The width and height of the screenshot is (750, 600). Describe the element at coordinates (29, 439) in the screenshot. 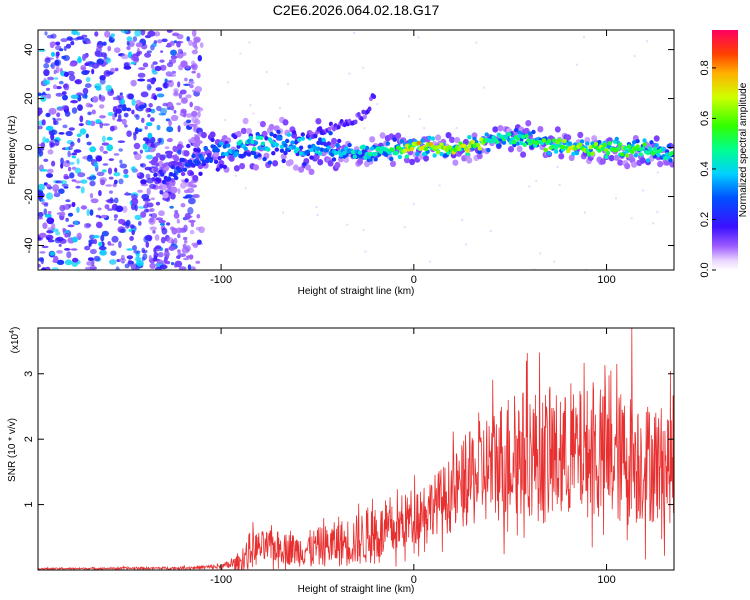

I see `y-tick-label: 2` at that location.